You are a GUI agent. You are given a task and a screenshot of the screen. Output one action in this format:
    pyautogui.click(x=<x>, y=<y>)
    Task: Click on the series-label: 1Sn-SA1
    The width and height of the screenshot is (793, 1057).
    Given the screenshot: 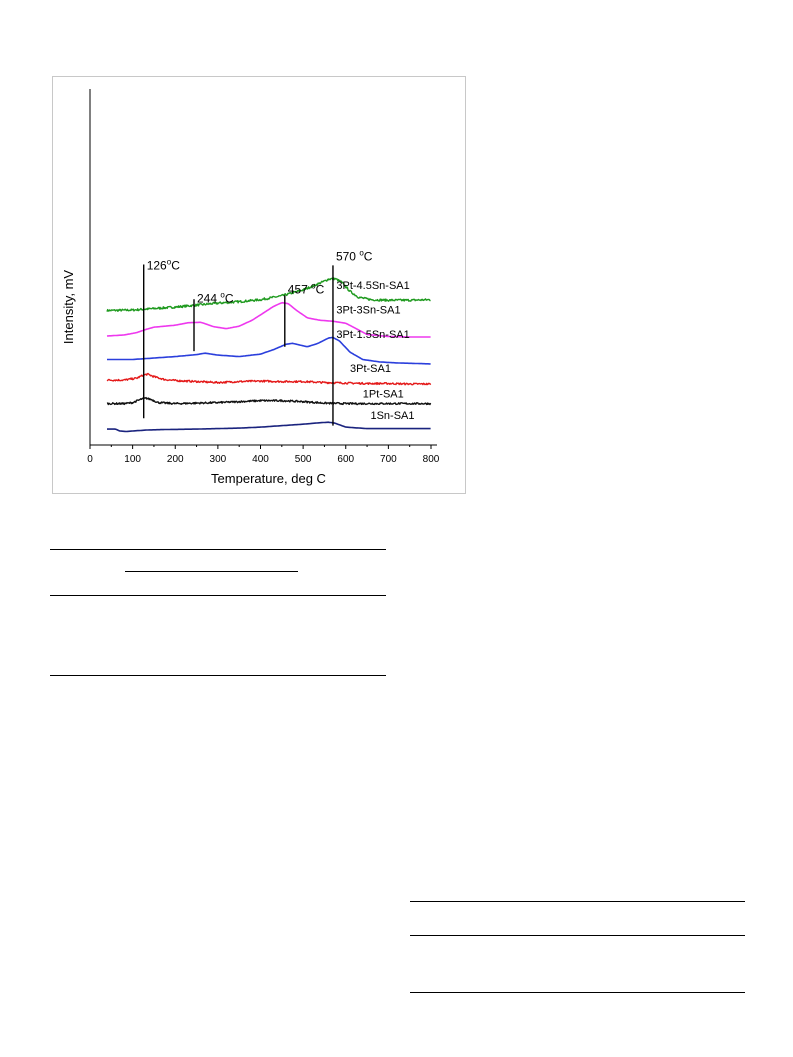 What is the action you would take?
    pyautogui.click(x=392, y=416)
    